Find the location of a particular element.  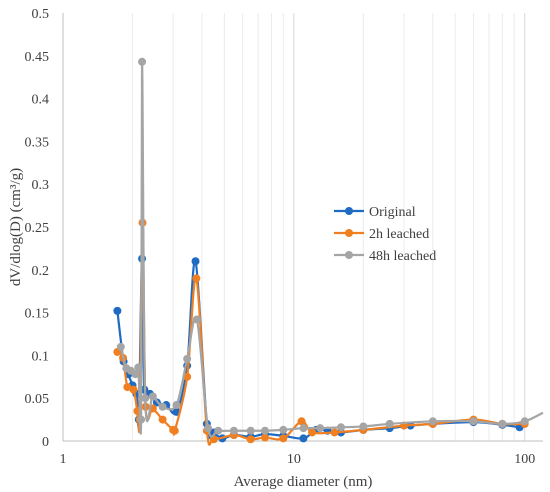

legend-label: Original is located at coordinates (392, 212).